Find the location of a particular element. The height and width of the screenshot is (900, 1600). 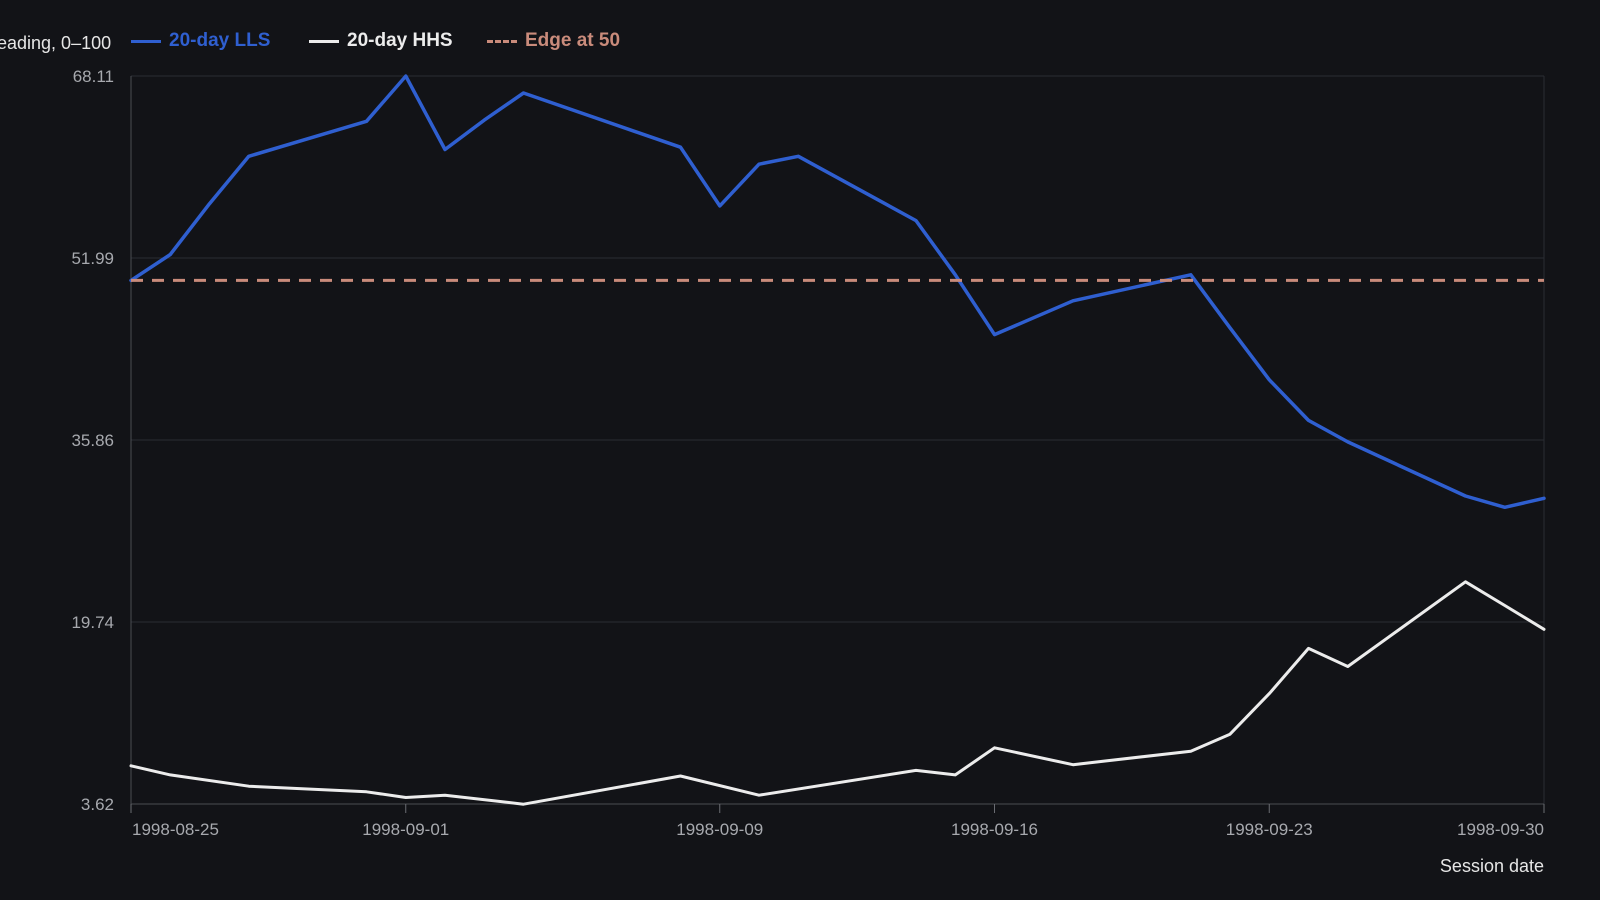

legend-item: 20-day HHS is located at coordinates (381, 41).